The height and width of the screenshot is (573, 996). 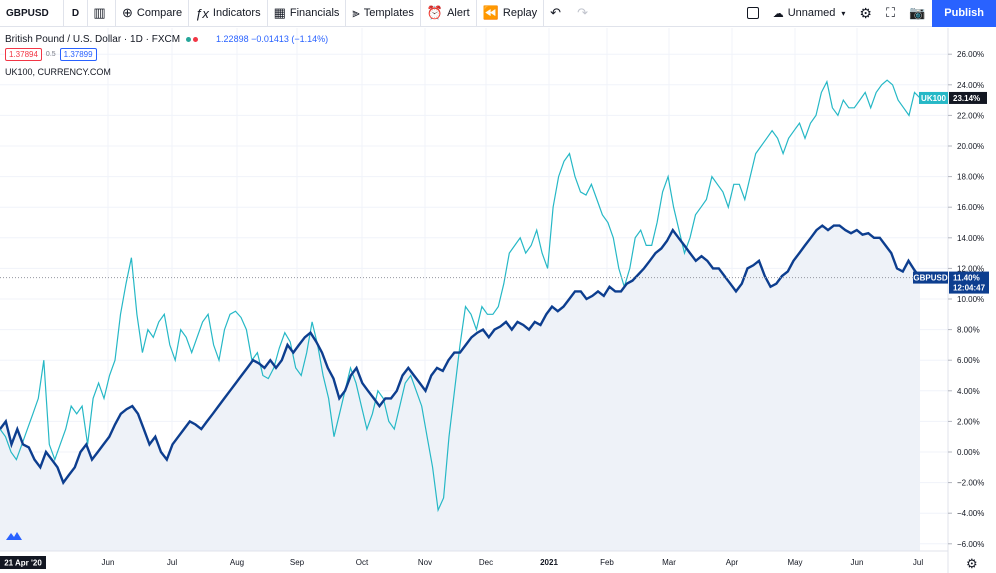 I want to click on templates-button: ⫸ Templates, so click(x=383, y=13).